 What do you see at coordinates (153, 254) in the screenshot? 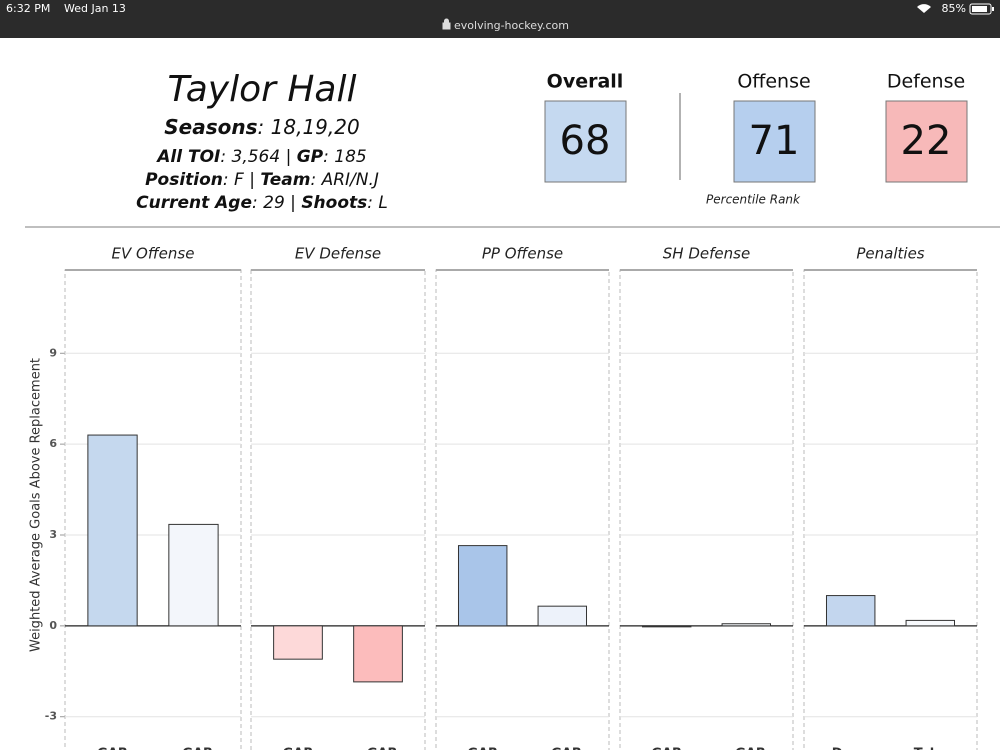
I see `facet-title: EV Offense` at bounding box center [153, 254].